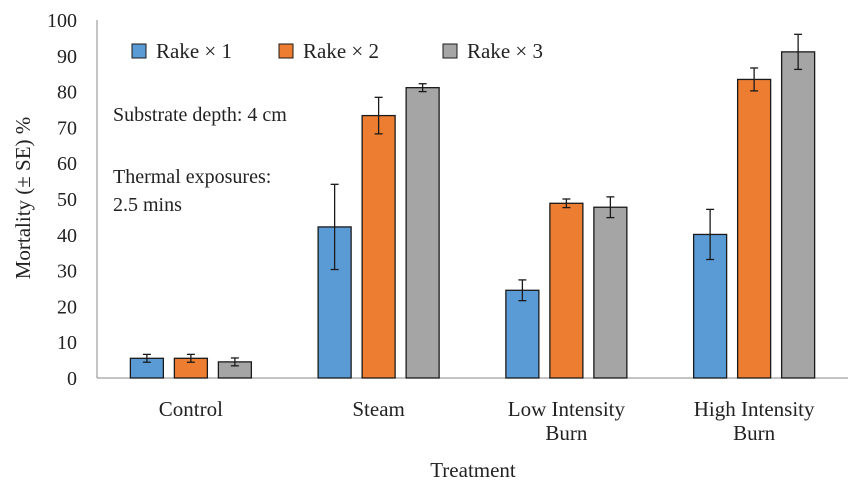 This screenshot has height=482, width=863. I want to click on y-tick-label: 100, so click(62, 21).